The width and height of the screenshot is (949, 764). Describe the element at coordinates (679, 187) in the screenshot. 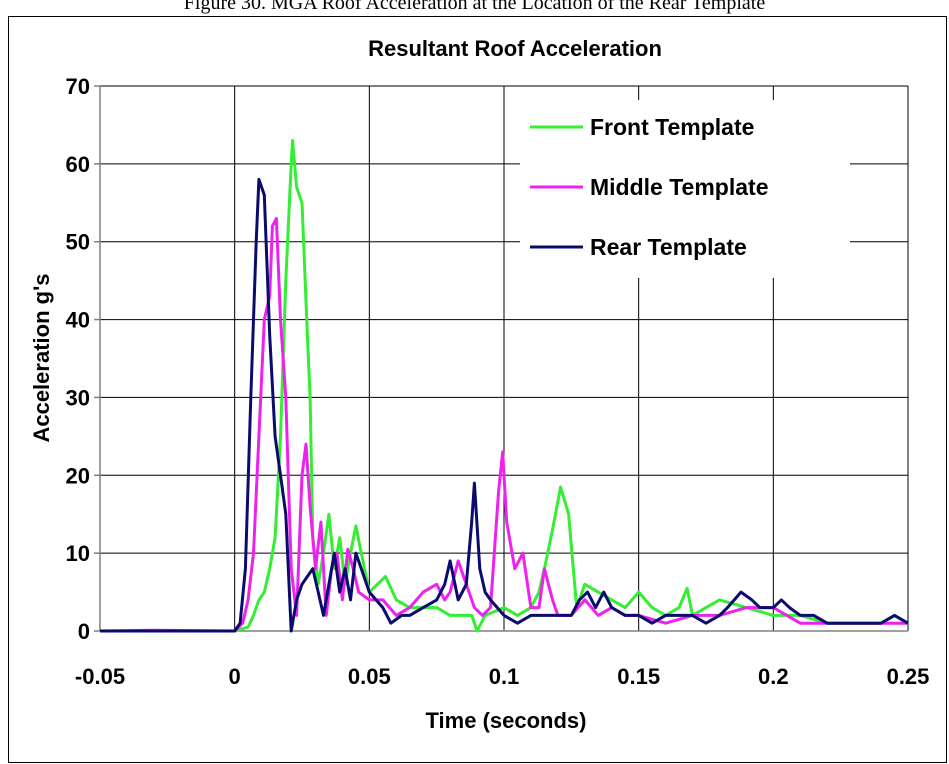

I see `legend-label-middle-template: Middle Template` at that location.